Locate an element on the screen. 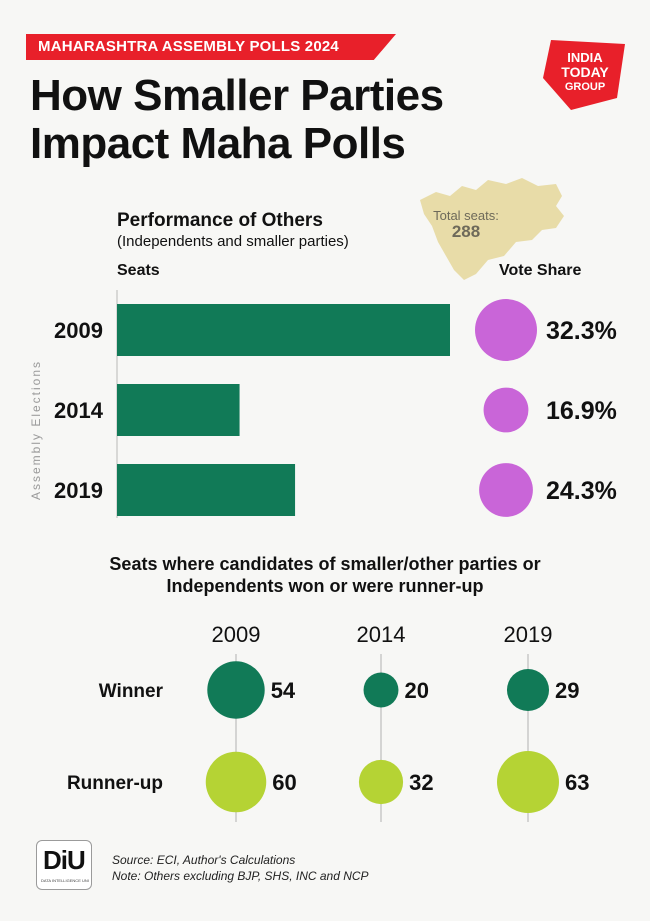  section2-title-line-2: Independents won or were runner-up is located at coordinates (325, 586).